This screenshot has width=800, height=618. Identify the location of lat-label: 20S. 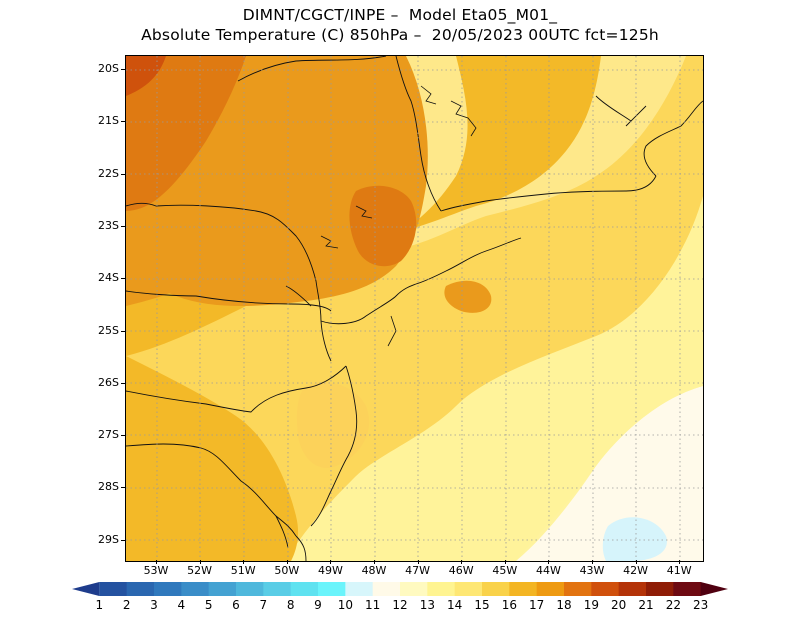
(108, 68).